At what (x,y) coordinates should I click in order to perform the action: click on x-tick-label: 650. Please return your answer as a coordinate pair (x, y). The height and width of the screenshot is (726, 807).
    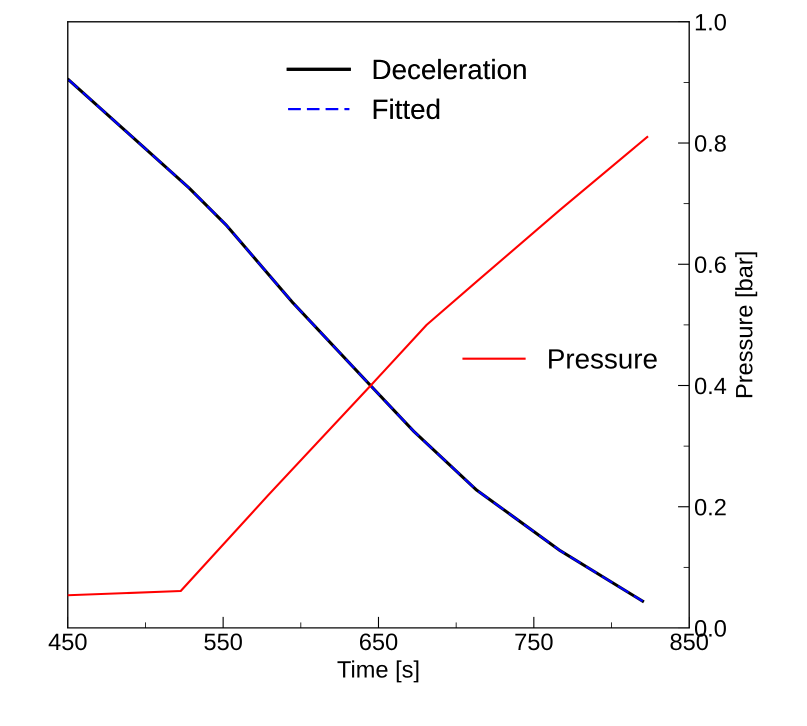
    Looking at the image, I should click on (379, 641).